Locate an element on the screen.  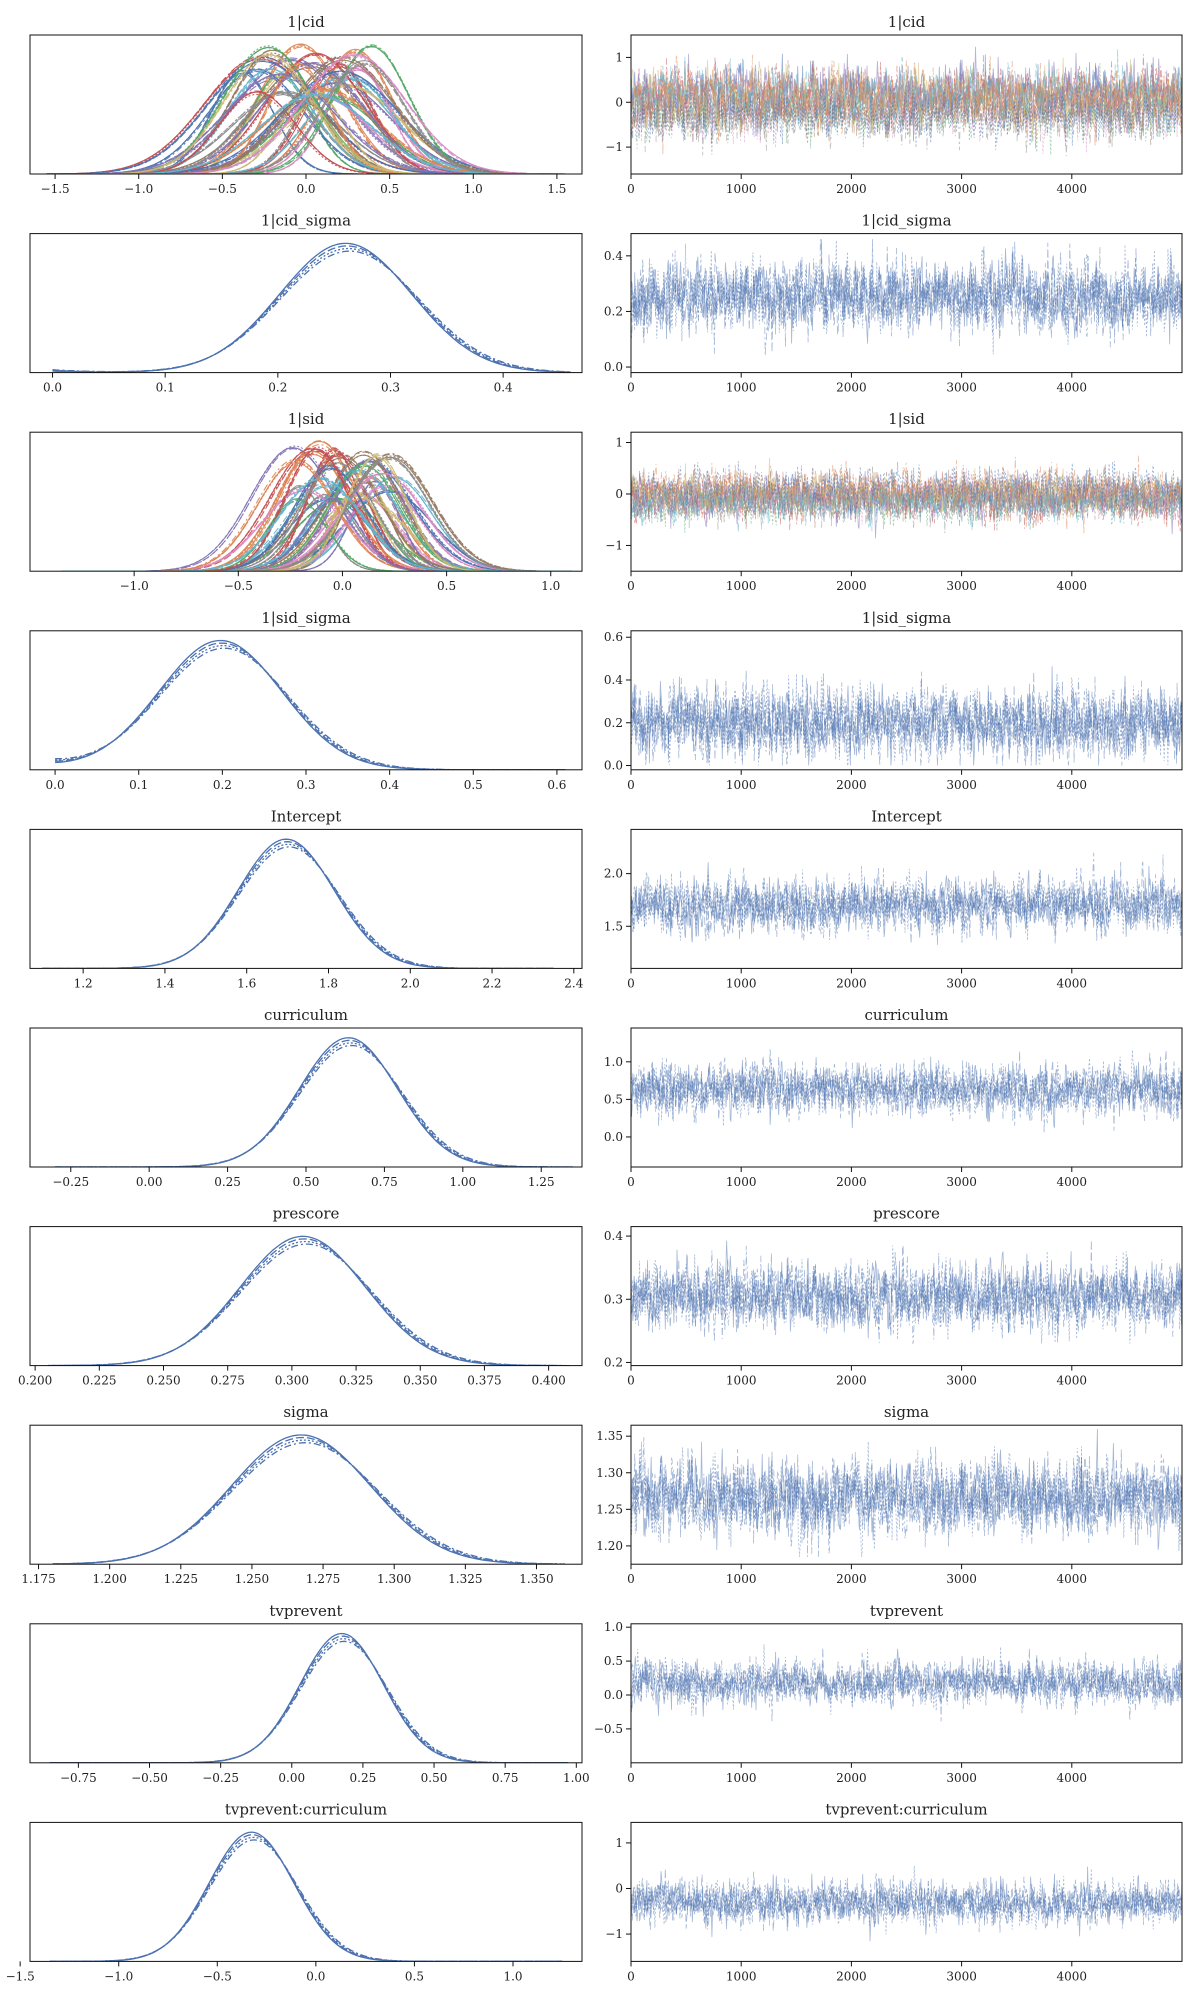
curriculum-trace-xtick-label: 4000 is located at coordinates (1072, 1182).